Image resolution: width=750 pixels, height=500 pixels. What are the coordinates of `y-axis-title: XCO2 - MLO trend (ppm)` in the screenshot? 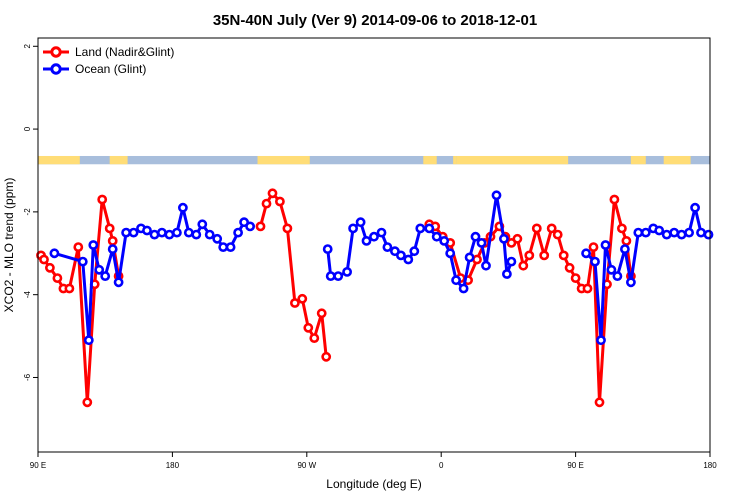 It's located at (9, 245).